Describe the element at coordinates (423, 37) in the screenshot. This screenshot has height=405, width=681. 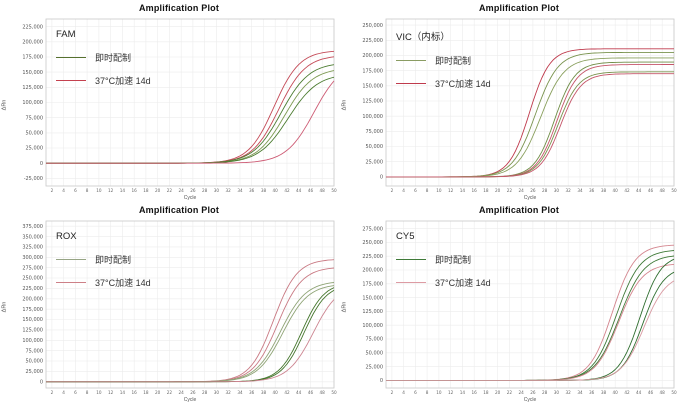
I see `channel-label: VIC（内标）` at that location.